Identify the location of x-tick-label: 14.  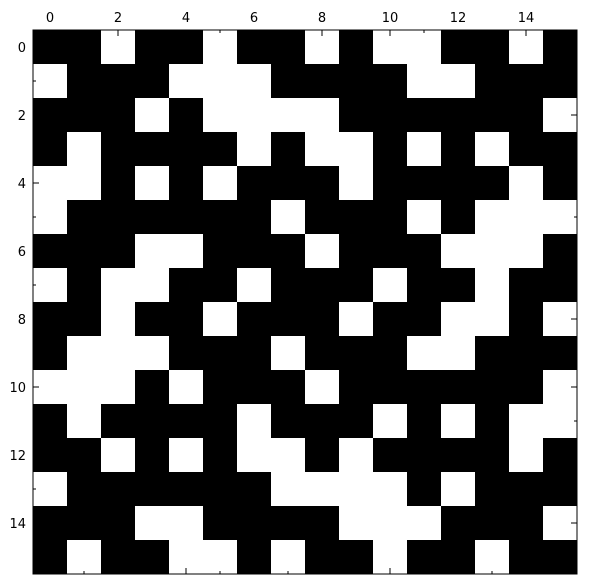
(526, 18).